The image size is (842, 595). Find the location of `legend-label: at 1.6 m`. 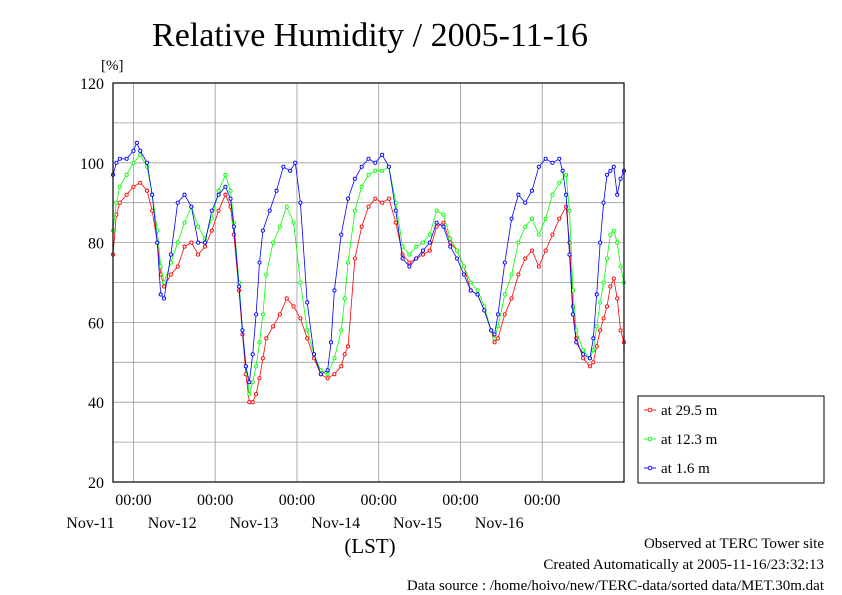

legend-label: at 1.6 m is located at coordinates (685, 469).